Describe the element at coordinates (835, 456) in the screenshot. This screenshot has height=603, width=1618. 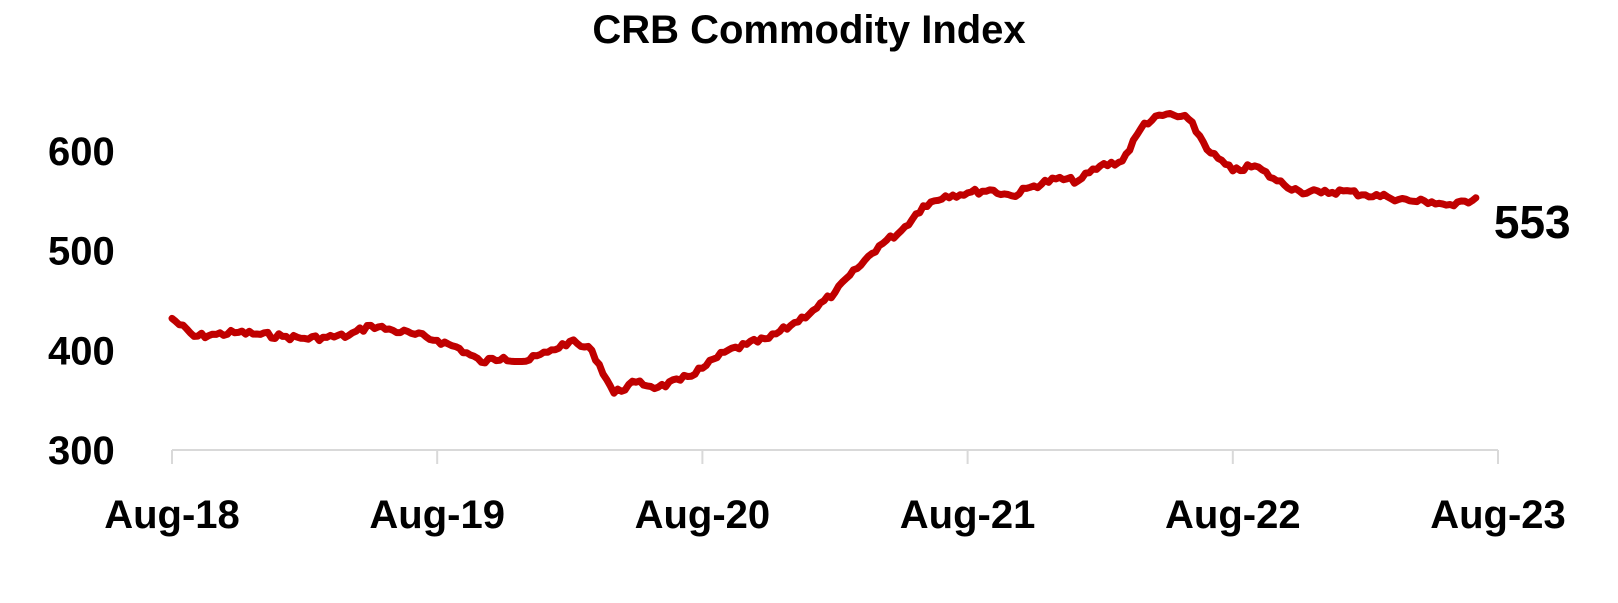
I see `x-axis` at that location.